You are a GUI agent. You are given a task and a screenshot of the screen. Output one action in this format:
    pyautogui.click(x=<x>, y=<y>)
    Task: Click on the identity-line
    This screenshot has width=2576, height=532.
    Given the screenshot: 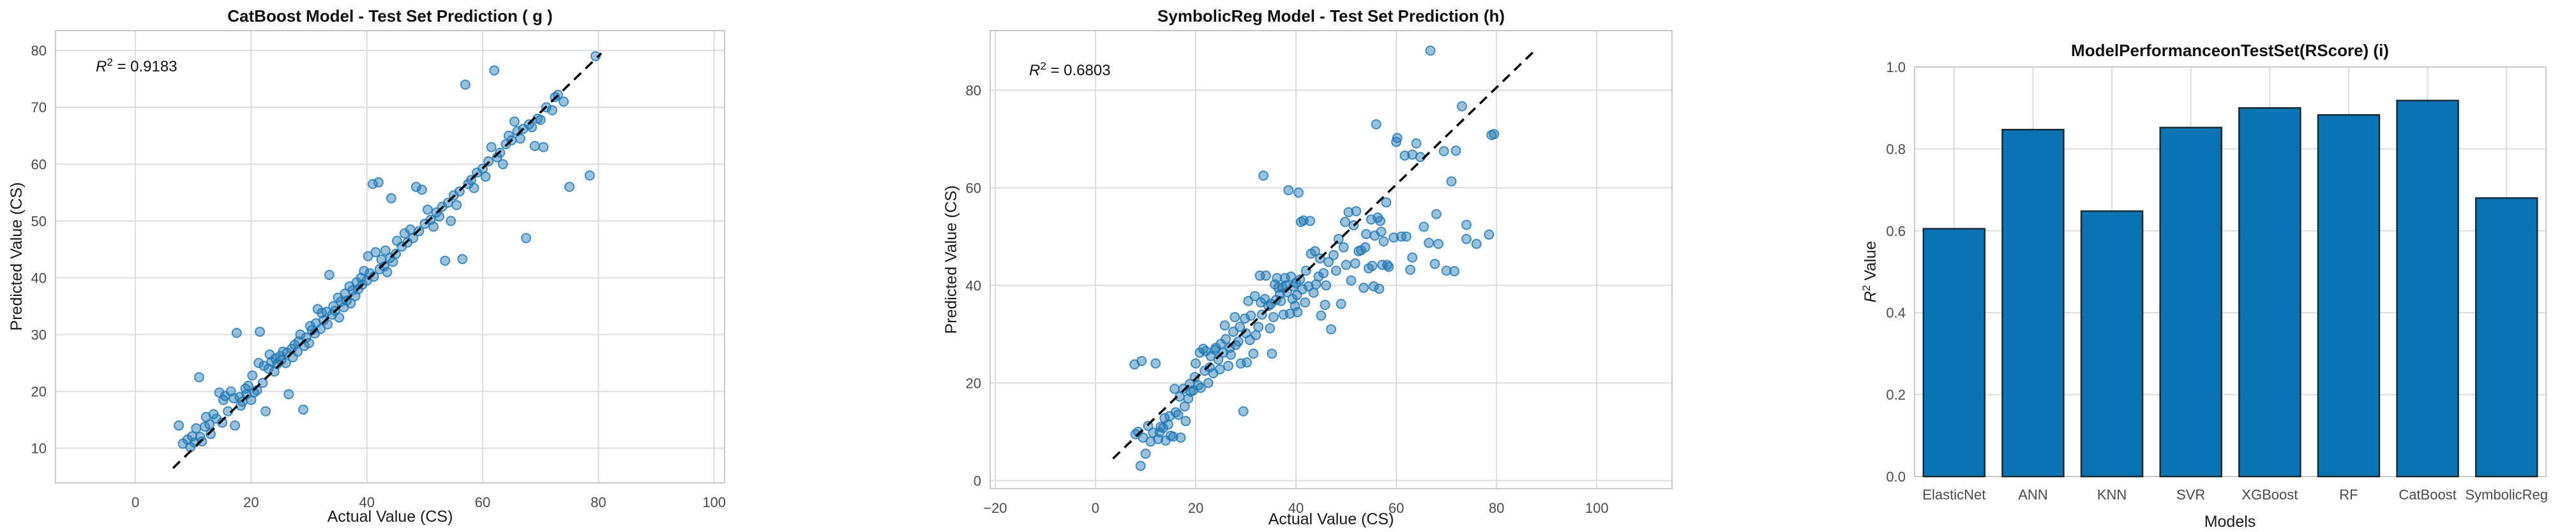 What is the action you would take?
    pyautogui.click(x=1323, y=255)
    